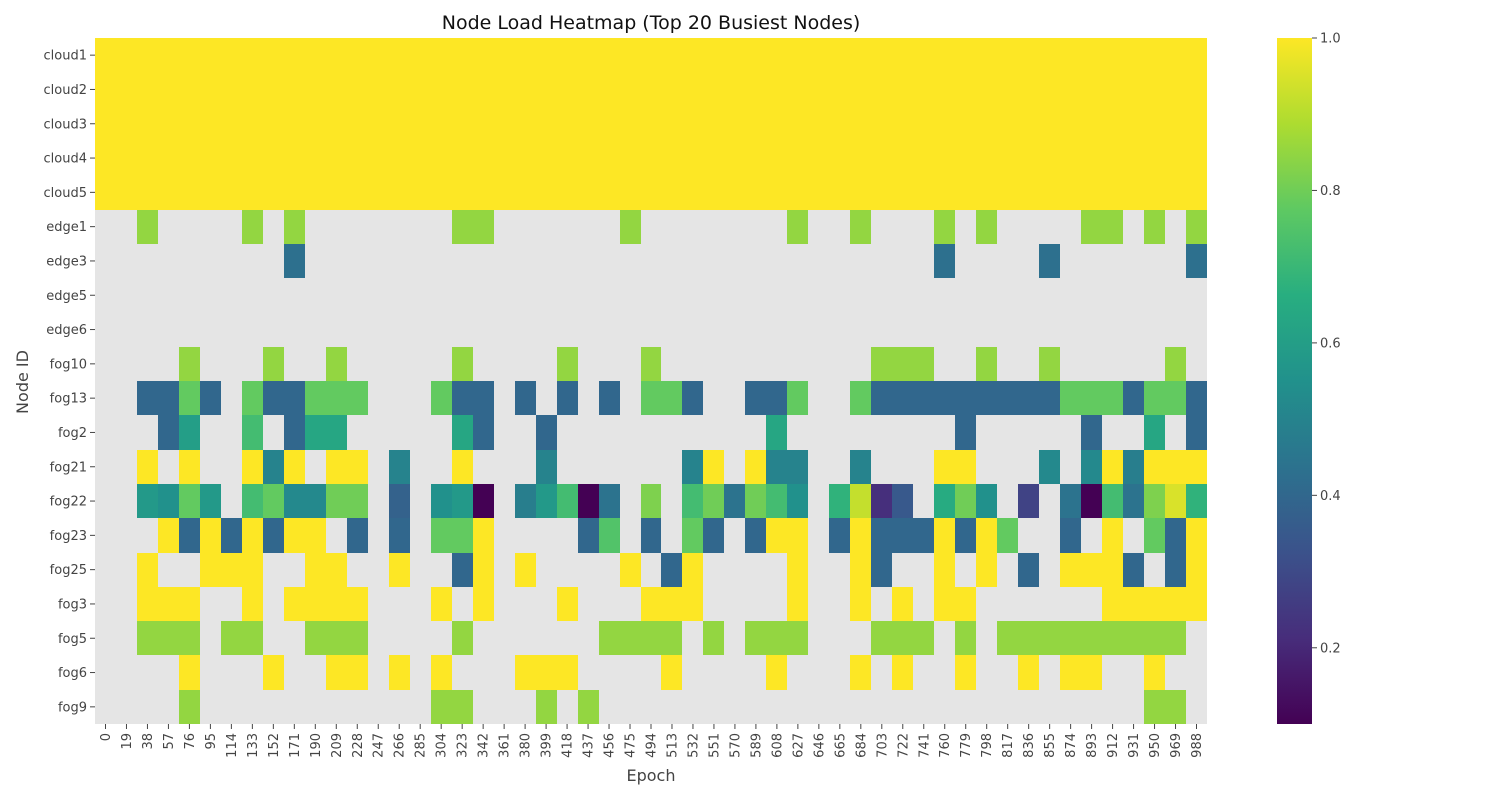 This screenshot has height=800, width=1500. What do you see at coordinates (72, 673) in the screenshot?
I see `y-tick-label: fog6` at bounding box center [72, 673].